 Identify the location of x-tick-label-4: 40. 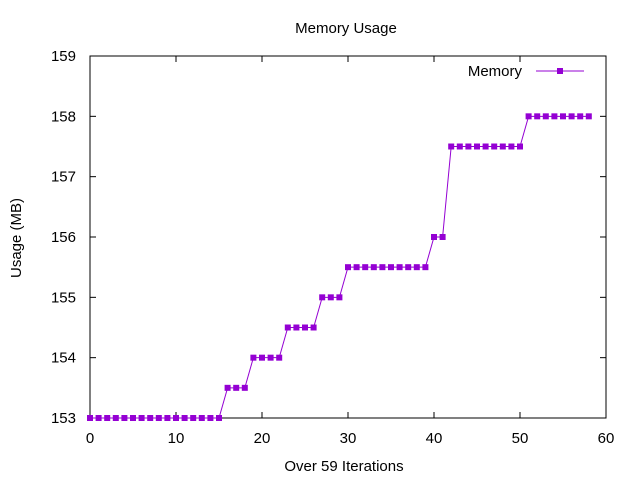
(434, 438).